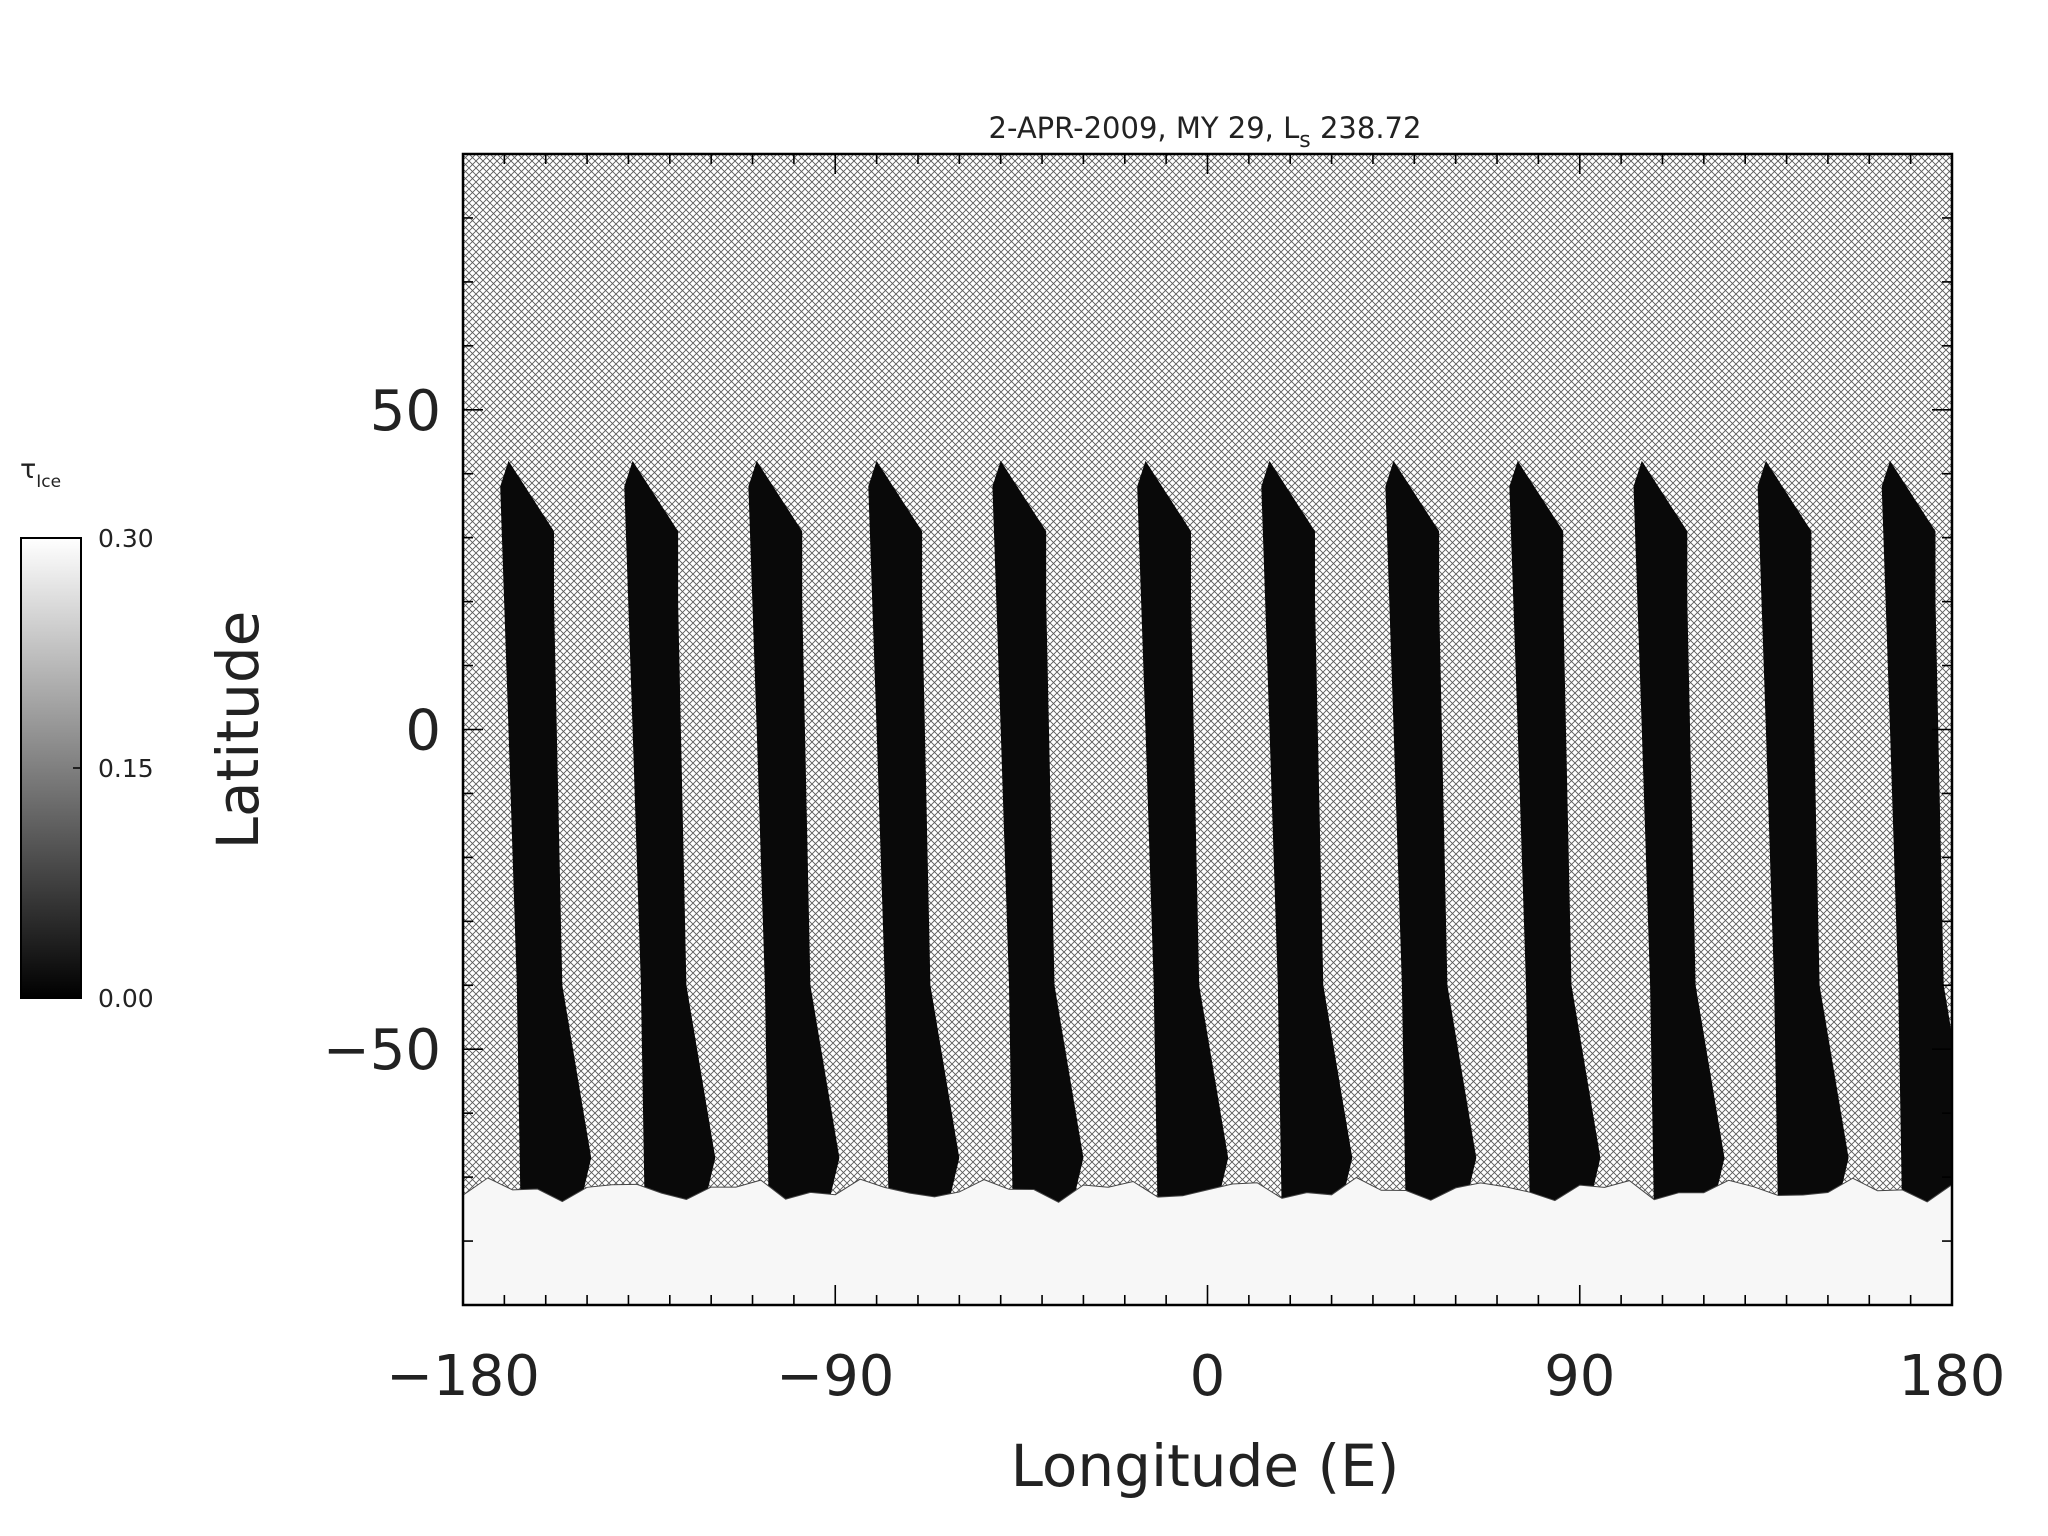  I want to click on chart-title-tail: 238.72, so click(1366, 128).